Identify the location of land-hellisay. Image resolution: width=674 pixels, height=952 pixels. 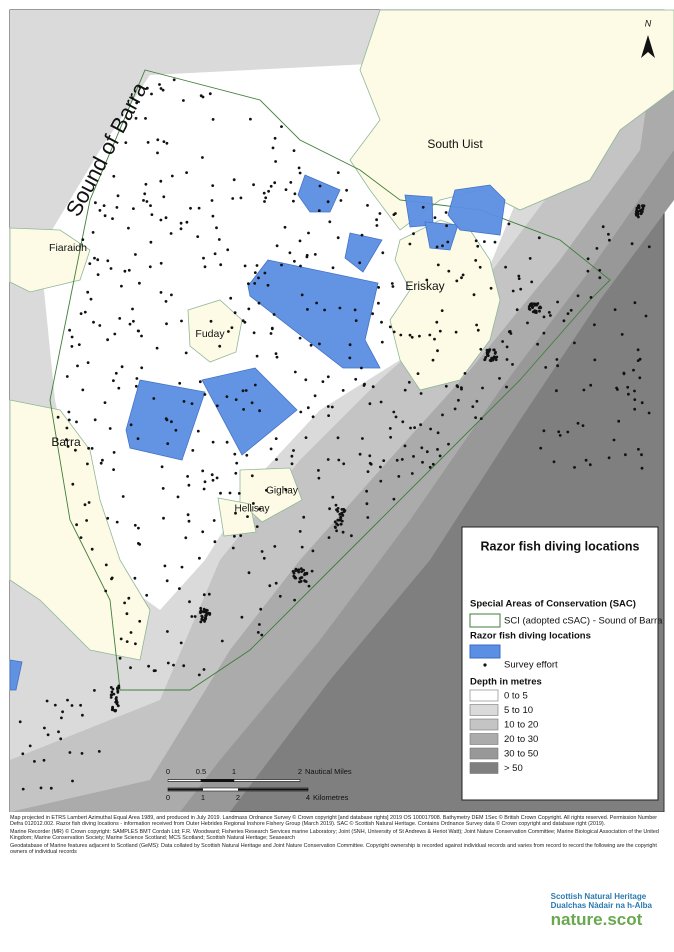
(237, 517).